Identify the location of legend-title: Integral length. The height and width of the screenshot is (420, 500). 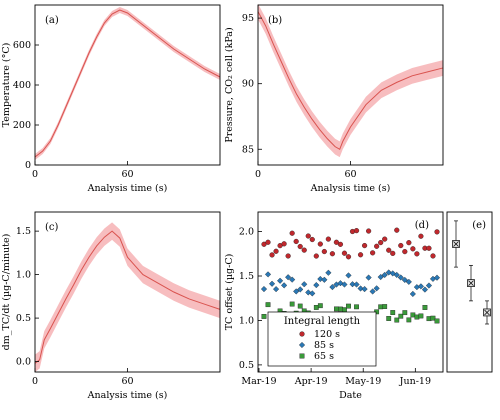
(322, 321).